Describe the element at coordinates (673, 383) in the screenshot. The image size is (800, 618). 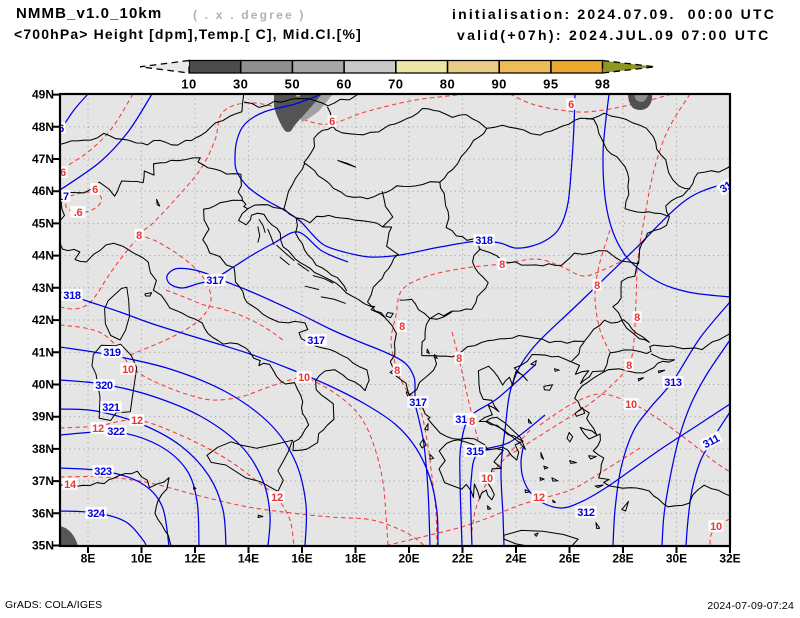
I see `svg-text: 313` at that location.